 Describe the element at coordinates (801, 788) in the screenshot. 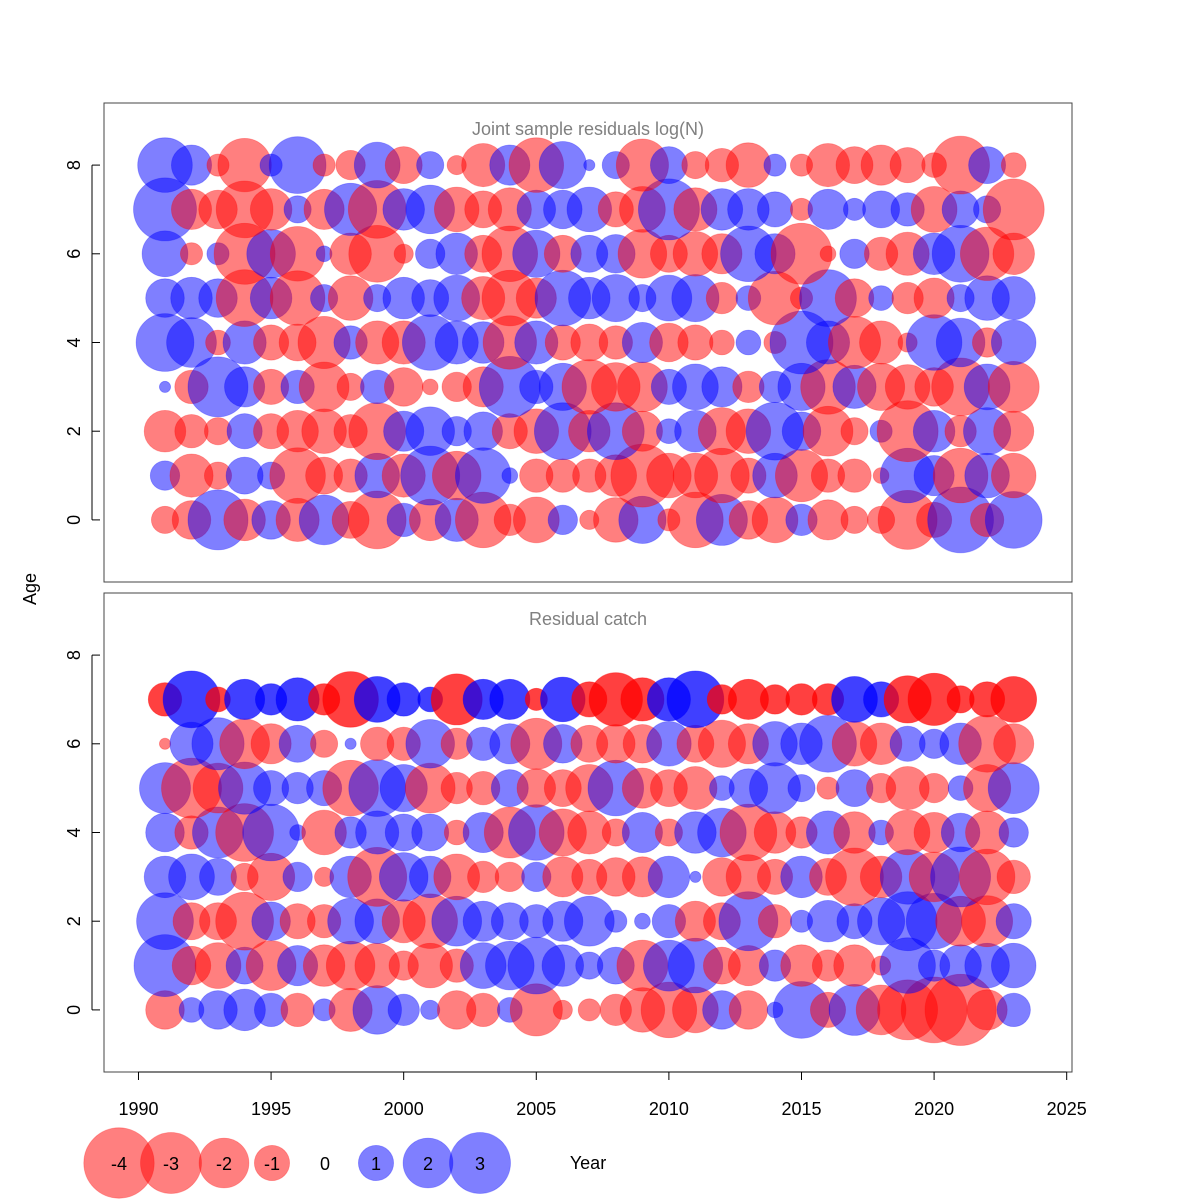

I see `bubble-age5-year2015` at that location.